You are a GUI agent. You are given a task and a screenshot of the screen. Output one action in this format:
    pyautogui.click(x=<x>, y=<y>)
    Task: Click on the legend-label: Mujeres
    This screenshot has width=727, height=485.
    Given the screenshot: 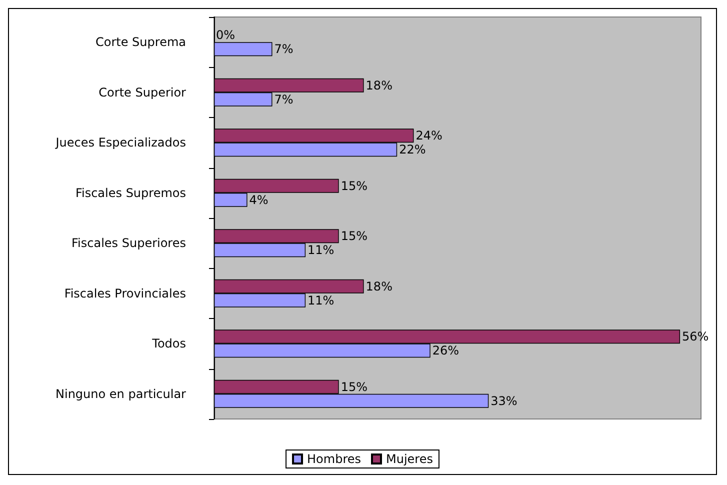 What is the action you would take?
    pyautogui.click(x=409, y=459)
    